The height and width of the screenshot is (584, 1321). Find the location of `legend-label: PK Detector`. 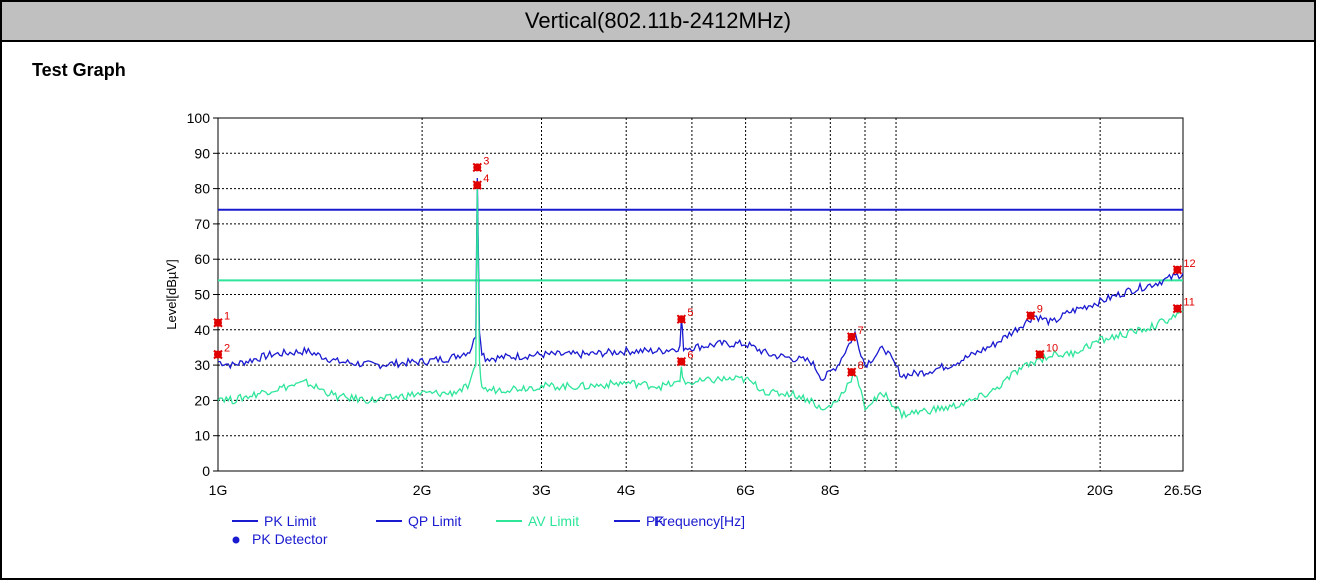

legend-label: PK Detector is located at coordinates (290, 539).